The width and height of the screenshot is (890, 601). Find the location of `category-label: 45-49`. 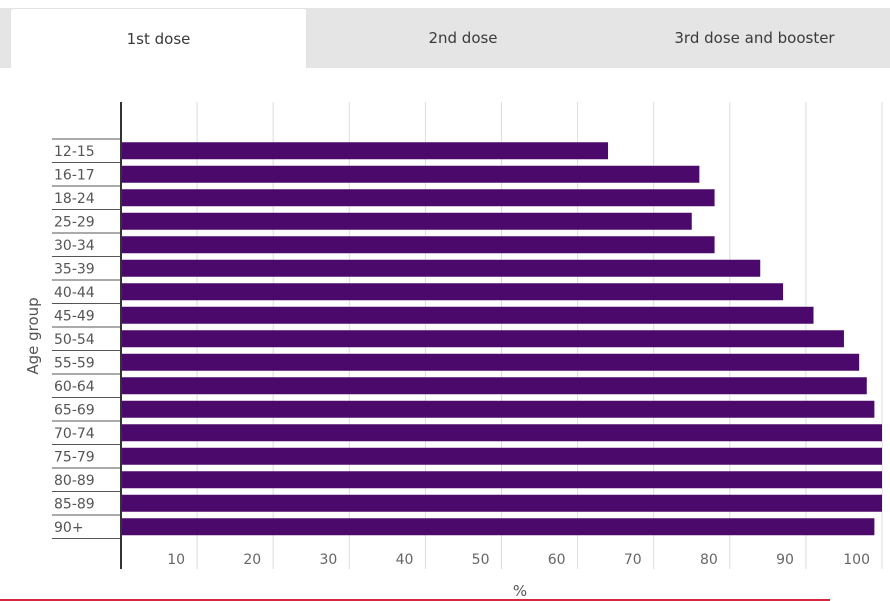

category-label: 45-49 is located at coordinates (74, 316).